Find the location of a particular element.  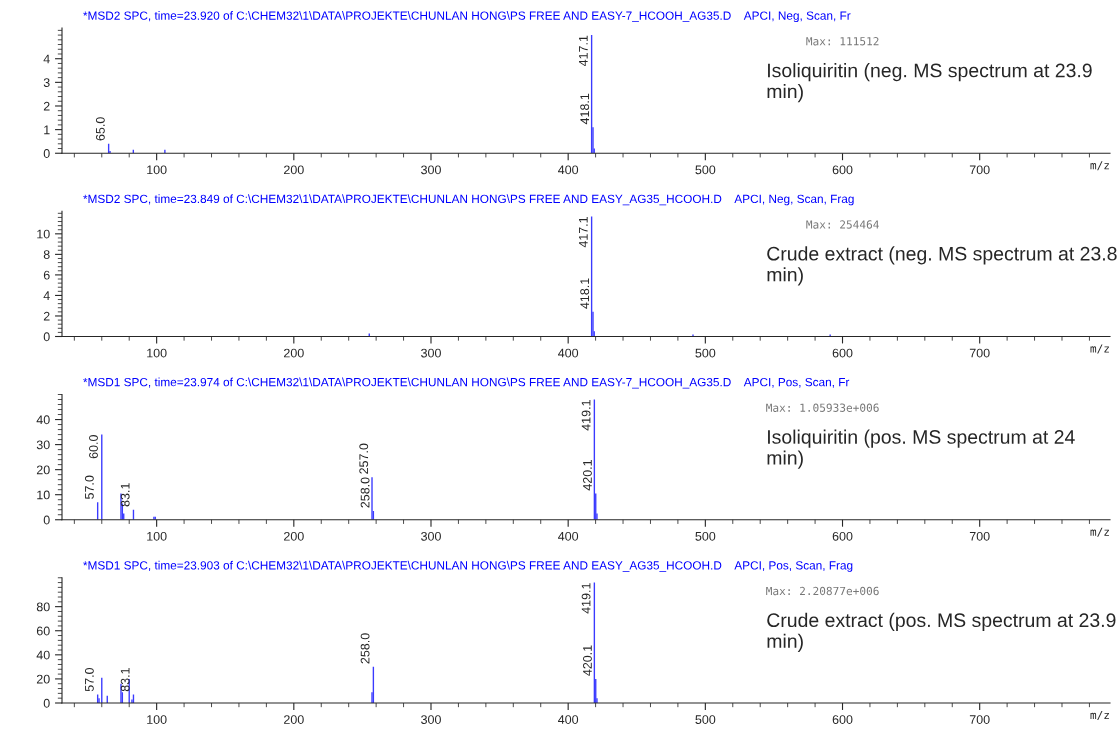

annotation: 65.0 is located at coordinates (100, 129).